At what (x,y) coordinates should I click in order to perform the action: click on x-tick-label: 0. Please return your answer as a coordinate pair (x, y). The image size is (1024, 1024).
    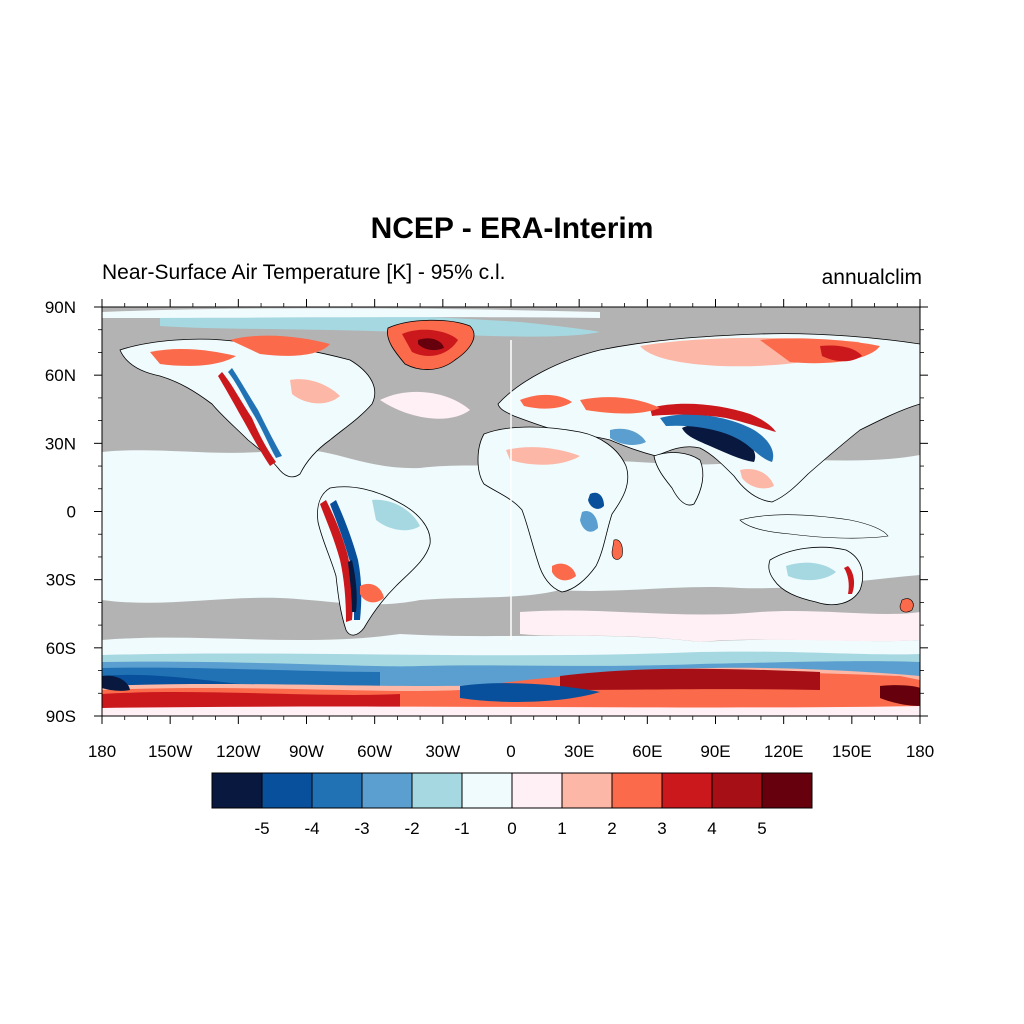
    Looking at the image, I should click on (510, 751).